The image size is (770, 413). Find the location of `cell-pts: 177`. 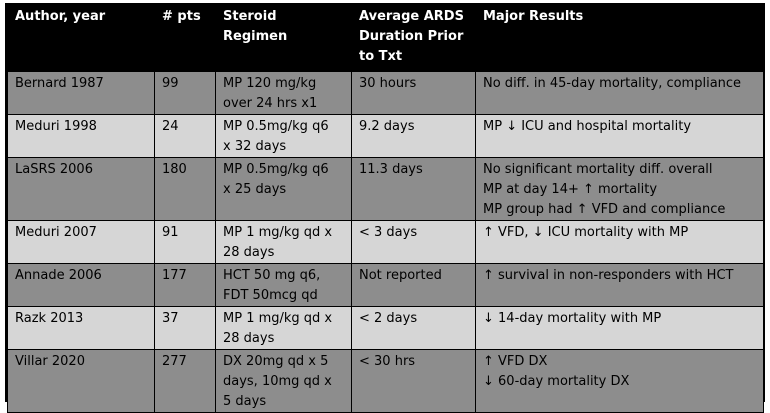

cell-pts: 177 is located at coordinates (185, 285).